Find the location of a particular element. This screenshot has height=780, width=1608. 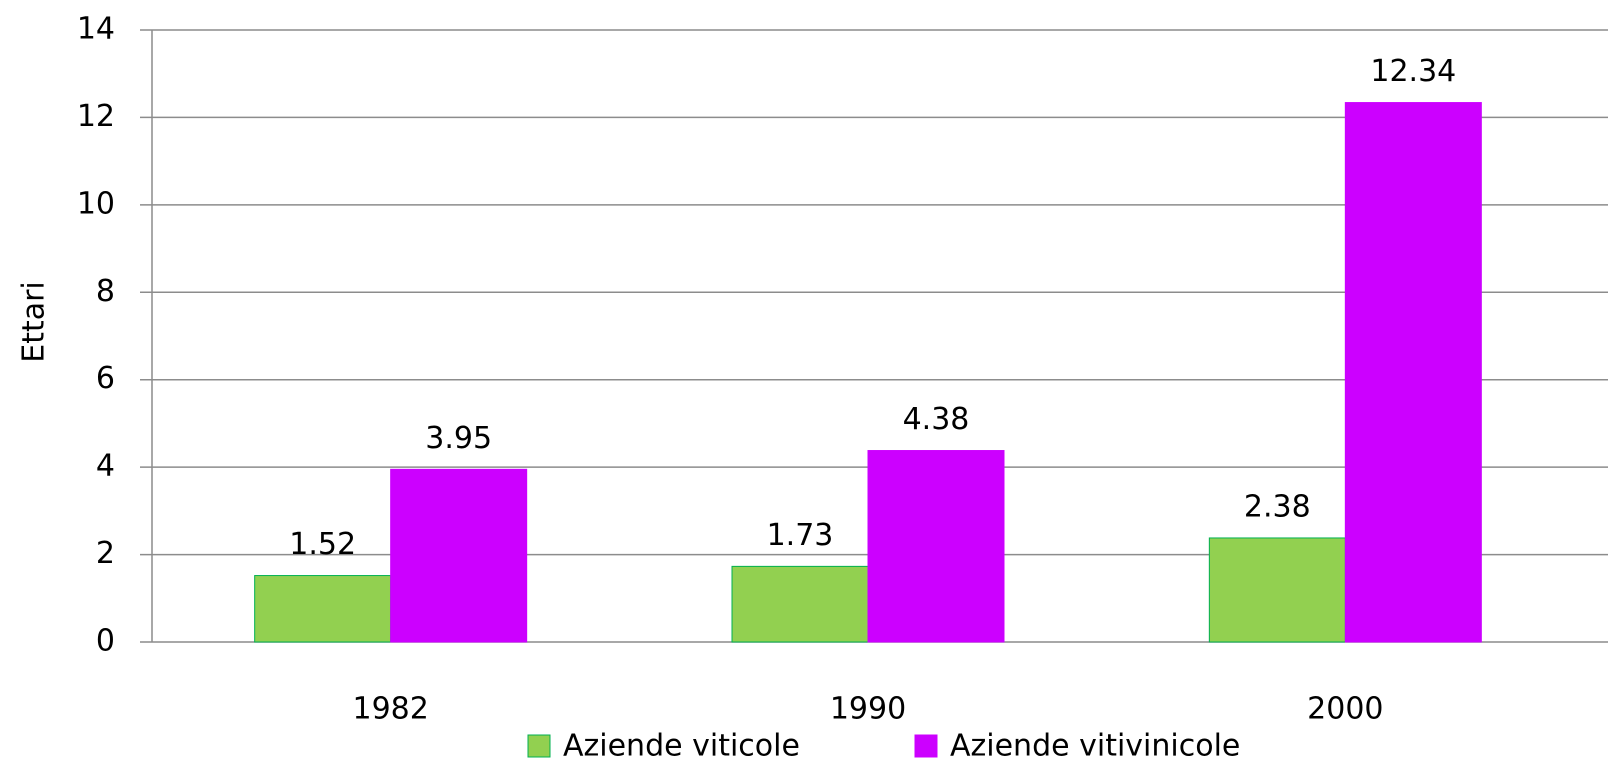

y-tick-label: 0 is located at coordinates (105, 641).